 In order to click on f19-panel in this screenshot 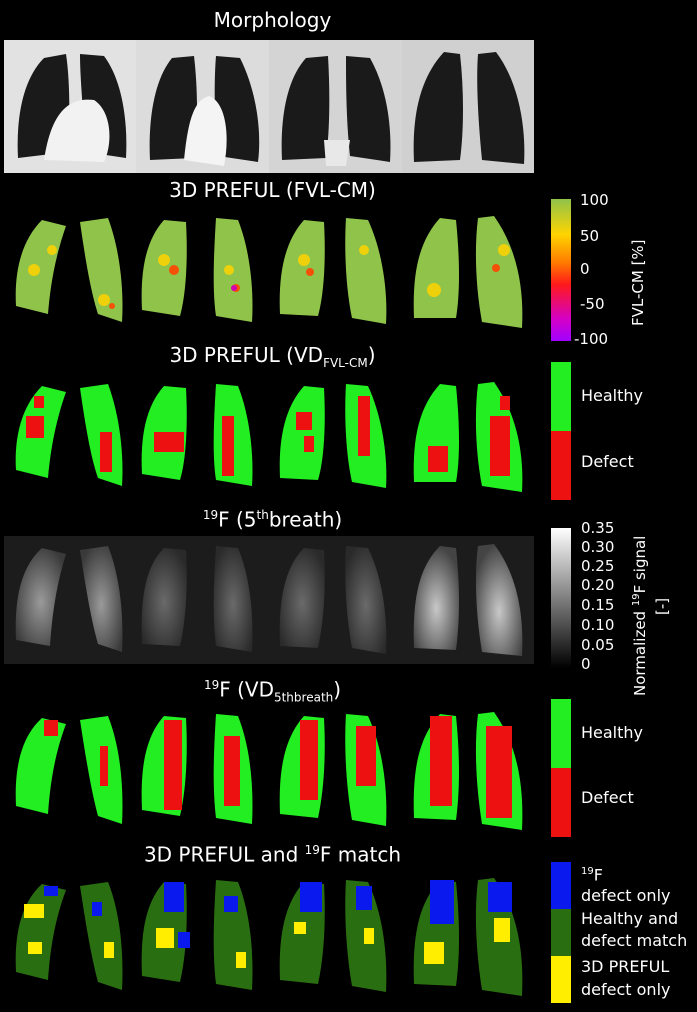, I will do `click(269, 600)`.